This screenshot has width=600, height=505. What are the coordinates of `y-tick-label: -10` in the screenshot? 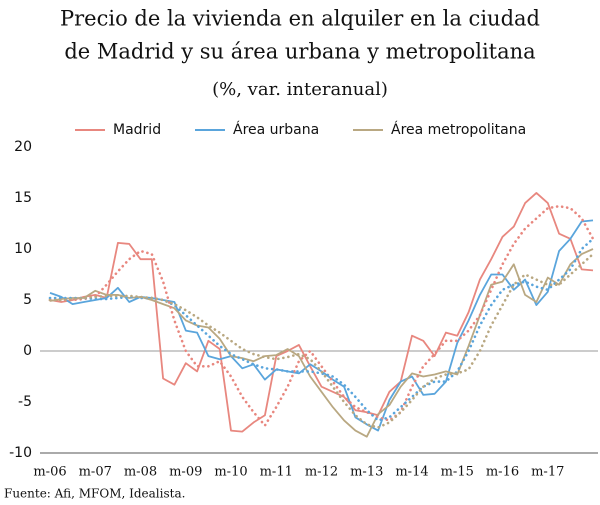 It's located at (20, 453).